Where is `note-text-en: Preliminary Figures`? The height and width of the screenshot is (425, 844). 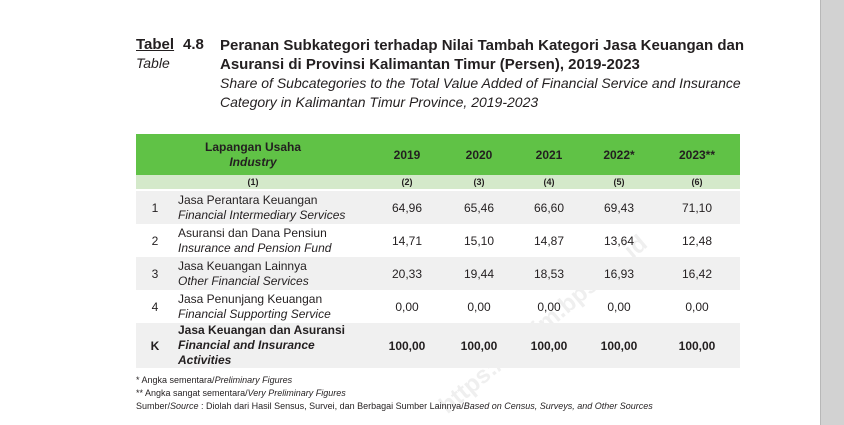 note-text-en: Preliminary Figures is located at coordinates (253, 380).